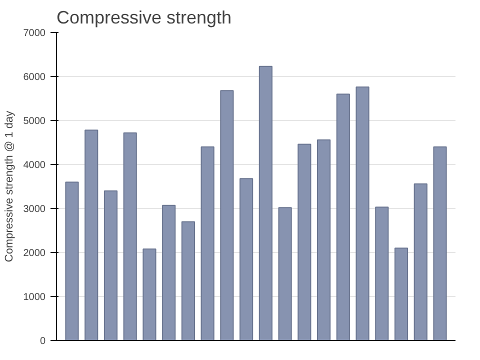 This screenshot has width=480, height=360. Describe the element at coordinates (34, 253) in the screenshot. I see `y-tick-label: 2000` at that location.